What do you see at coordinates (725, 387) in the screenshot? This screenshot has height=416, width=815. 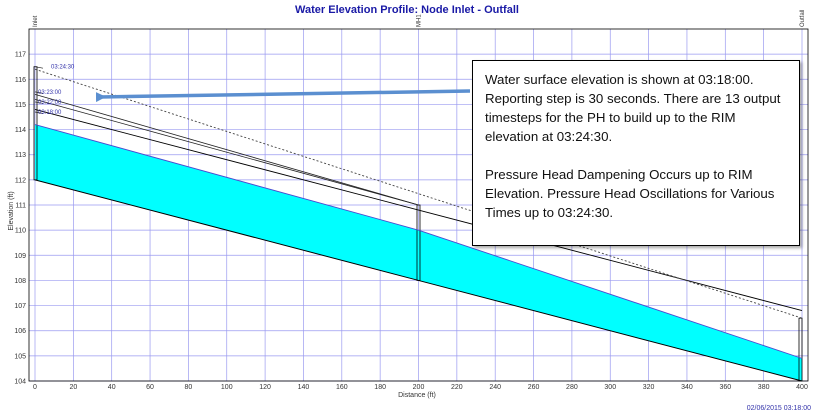 I see `x-tick-label: 360` at bounding box center [725, 387].